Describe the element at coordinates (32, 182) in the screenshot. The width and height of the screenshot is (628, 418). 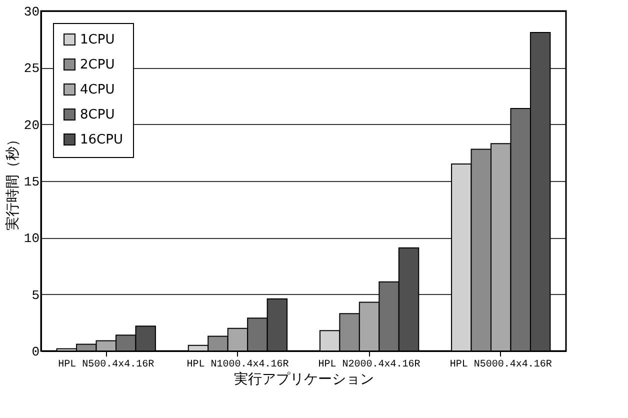
I see `y-tick-label: 15` at that location.